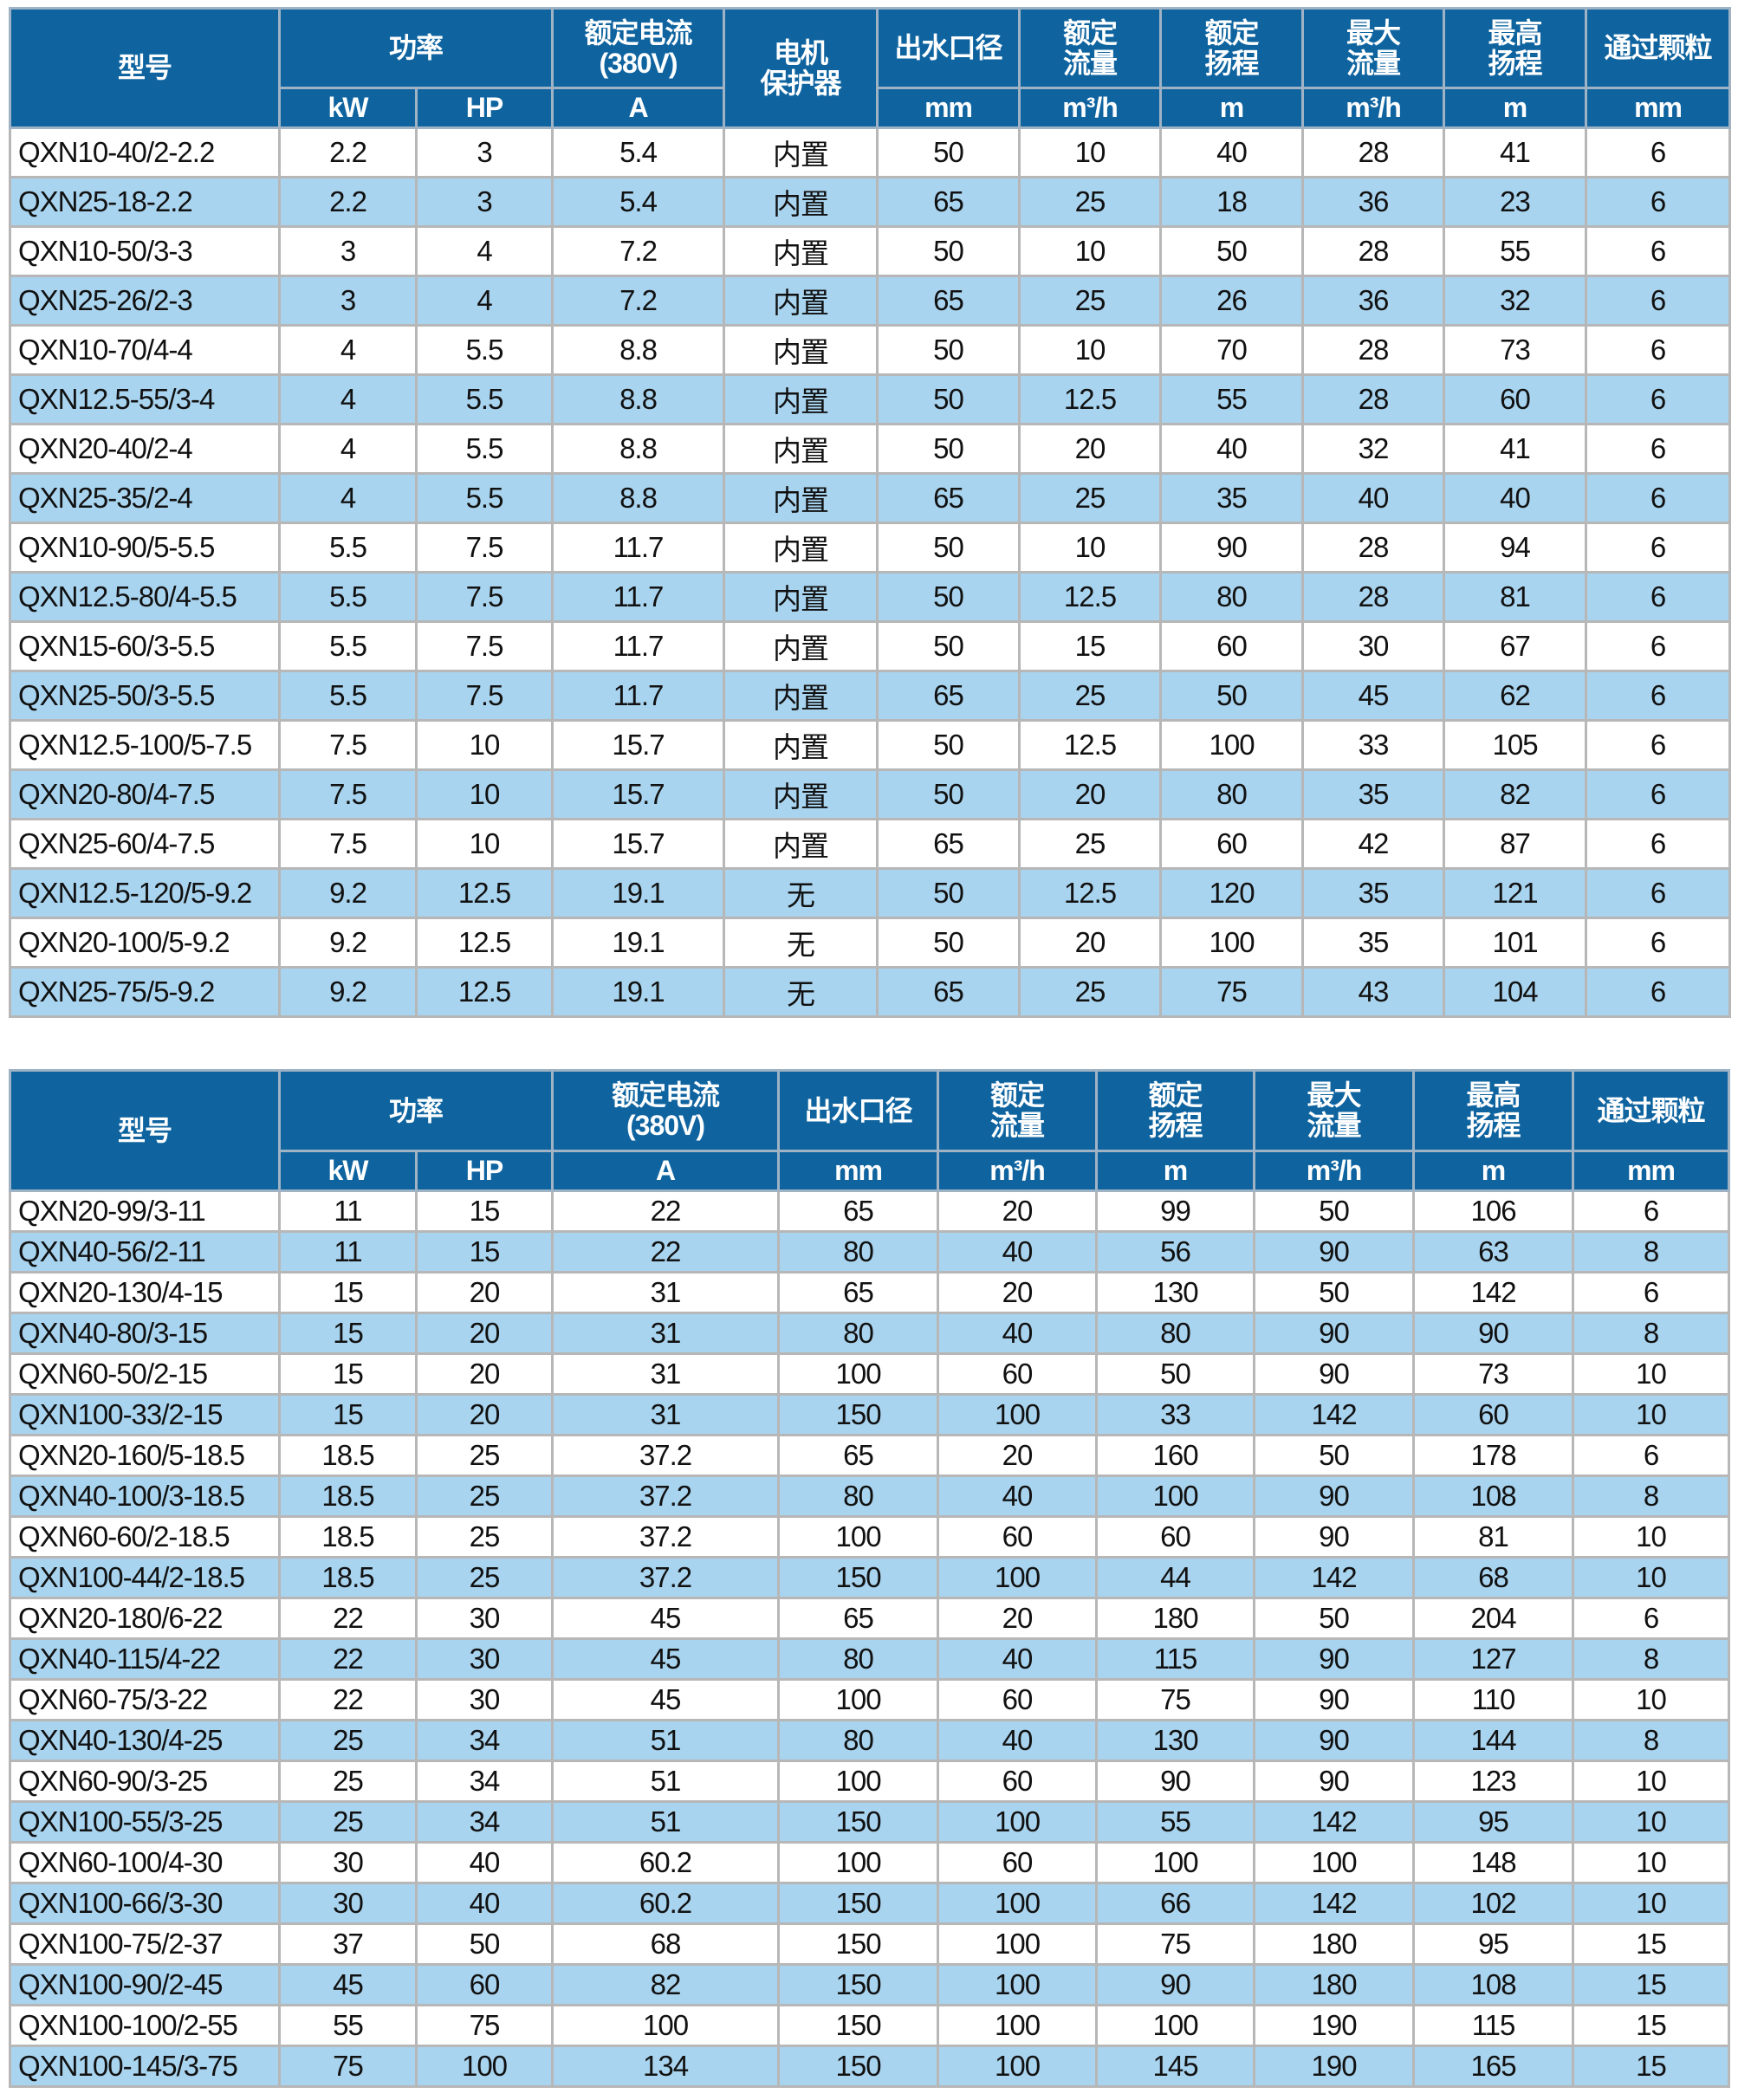 The height and width of the screenshot is (2100, 1738). Describe the element at coordinates (1373, 301) in the screenshot. I see `table-cell: 36` at that location.